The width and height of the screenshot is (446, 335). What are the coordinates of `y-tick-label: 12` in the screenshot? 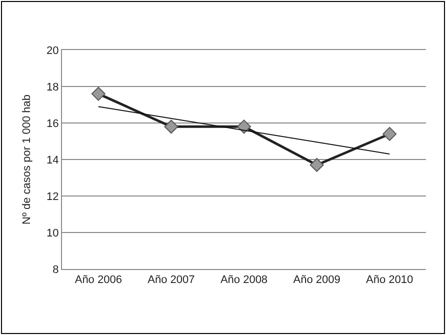 It's located at (52, 196).